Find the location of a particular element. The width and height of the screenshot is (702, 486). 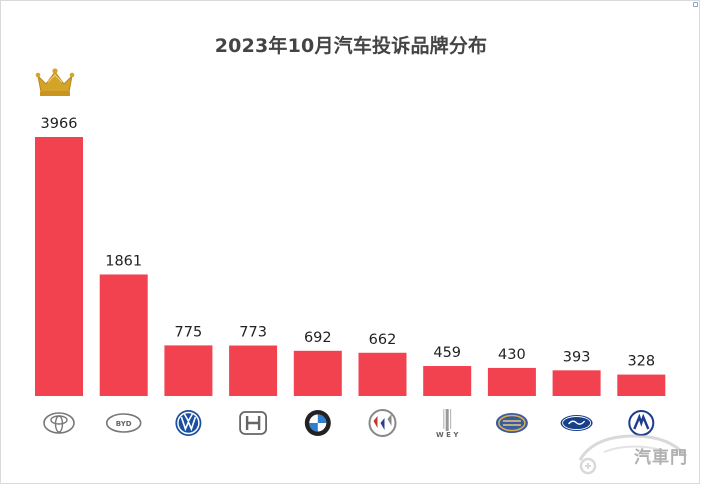

watermark-text: 汽車門 is located at coordinates (661, 458).